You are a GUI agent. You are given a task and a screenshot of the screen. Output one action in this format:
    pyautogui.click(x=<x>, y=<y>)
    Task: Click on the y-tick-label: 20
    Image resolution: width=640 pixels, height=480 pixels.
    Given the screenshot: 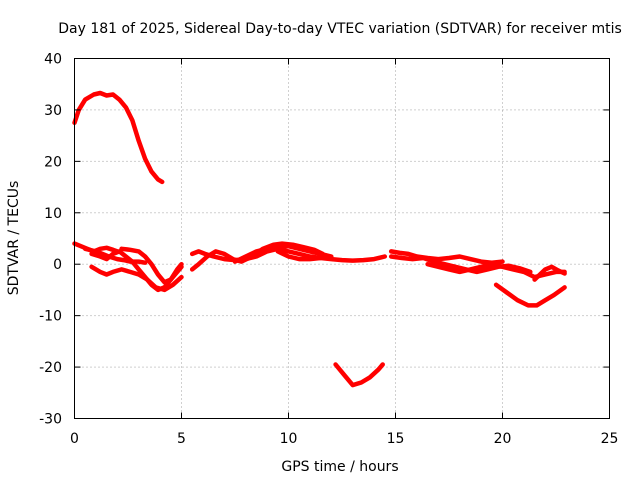 What is the action you would take?
    pyautogui.click(x=53, y=162)
    